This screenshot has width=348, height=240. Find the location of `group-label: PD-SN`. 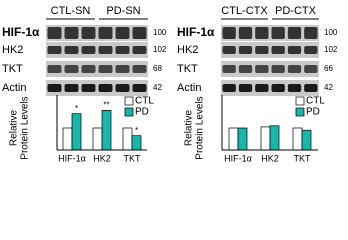

group-label: PD-SN is located at coordinates (123, 11).